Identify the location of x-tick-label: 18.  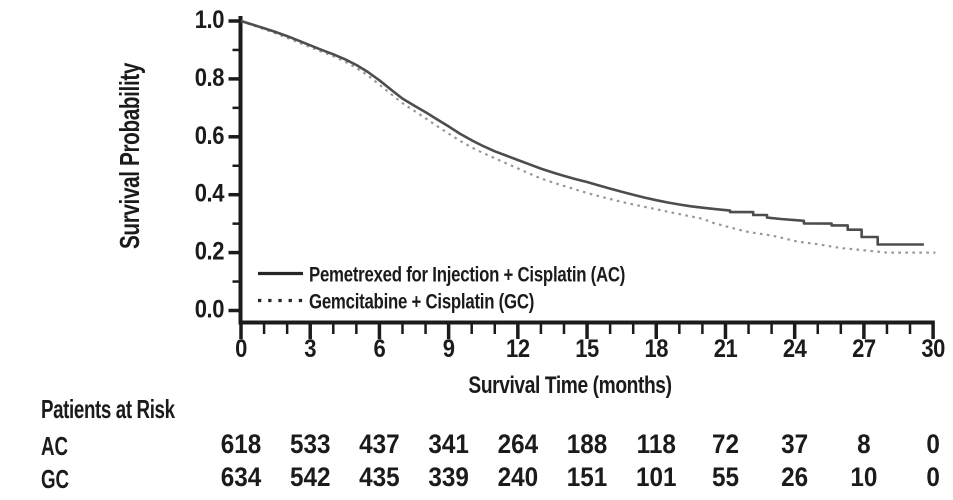
(656, 349).